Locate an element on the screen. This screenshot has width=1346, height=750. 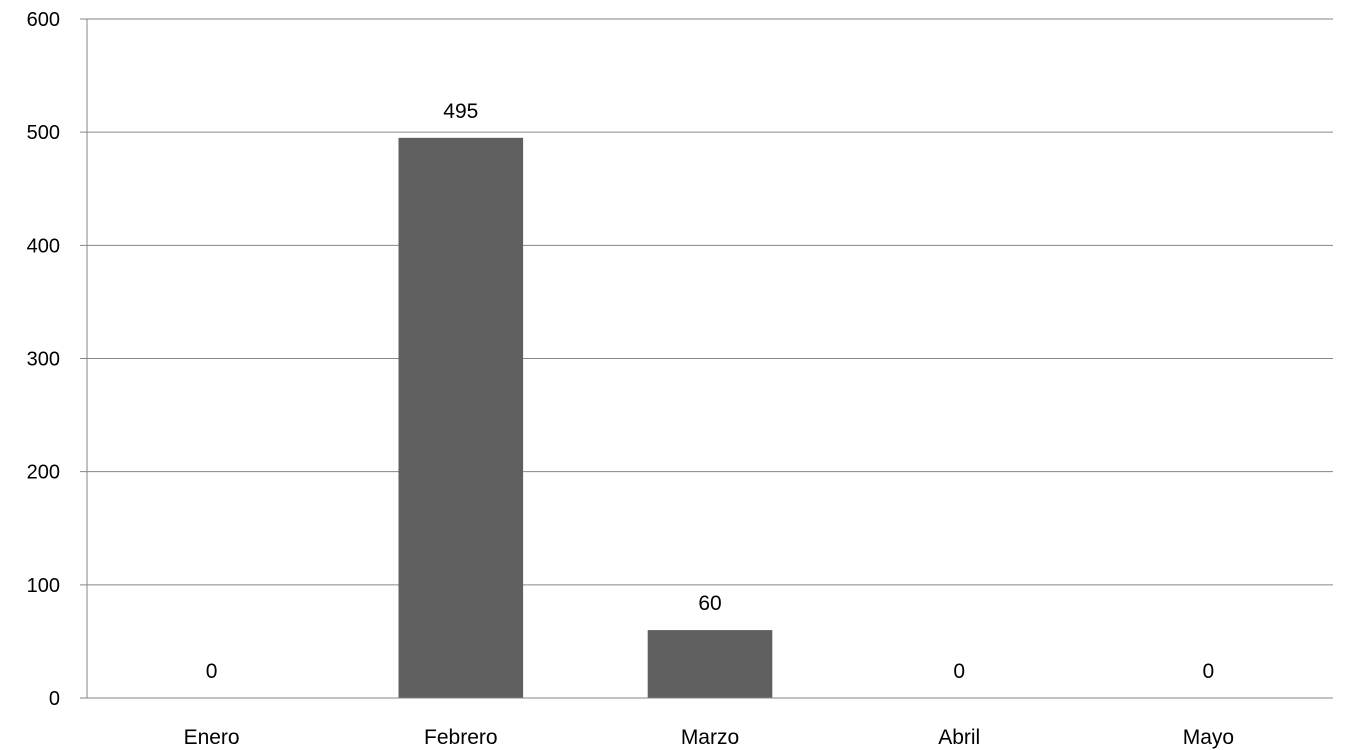
y-tick-label: 200 is located at coordinates (43, 473).